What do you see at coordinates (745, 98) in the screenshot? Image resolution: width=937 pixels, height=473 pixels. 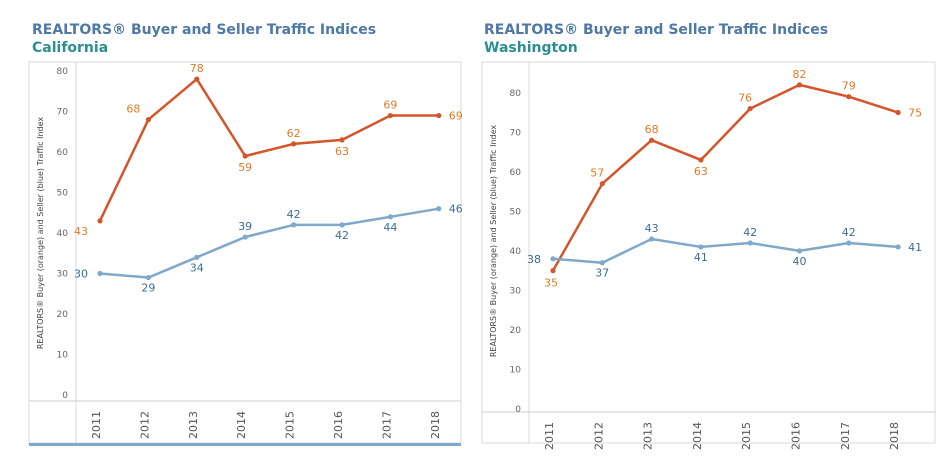 I see `data-label-buyer: 76` at bounding box center [745, 98].